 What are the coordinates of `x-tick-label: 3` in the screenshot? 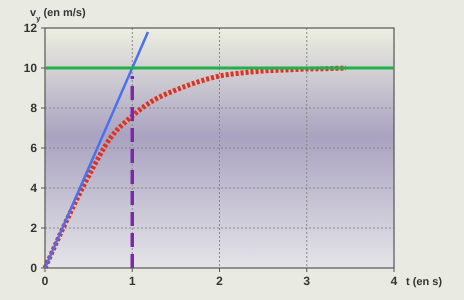 It's located at (306, 281).